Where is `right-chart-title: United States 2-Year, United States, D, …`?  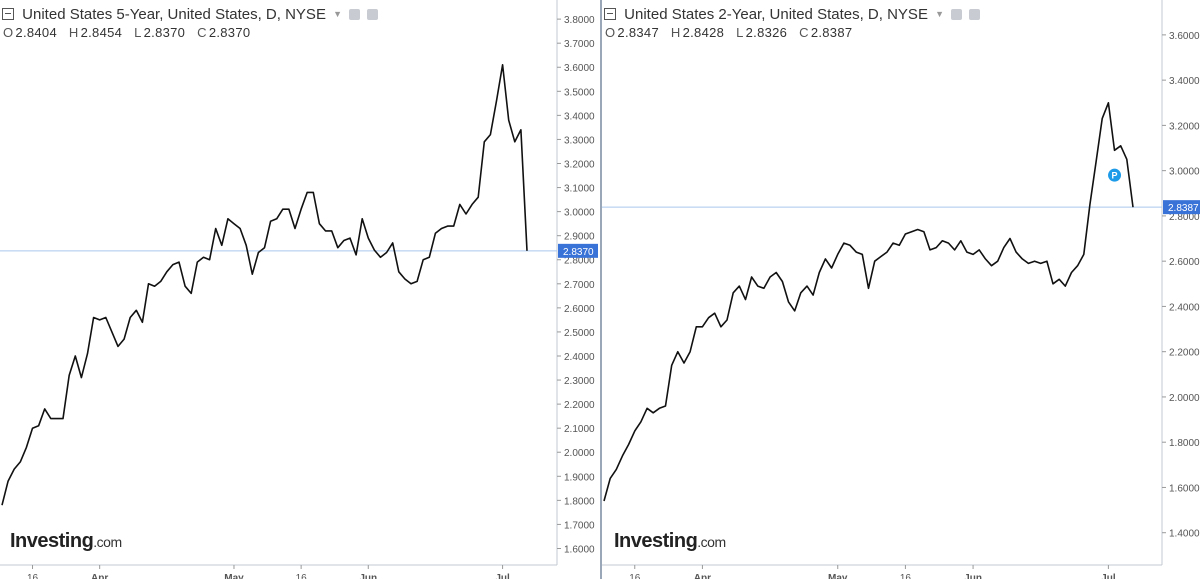 right-chart-title: United States 2-Year, United States, D, … is located at coordinates (776, 14).